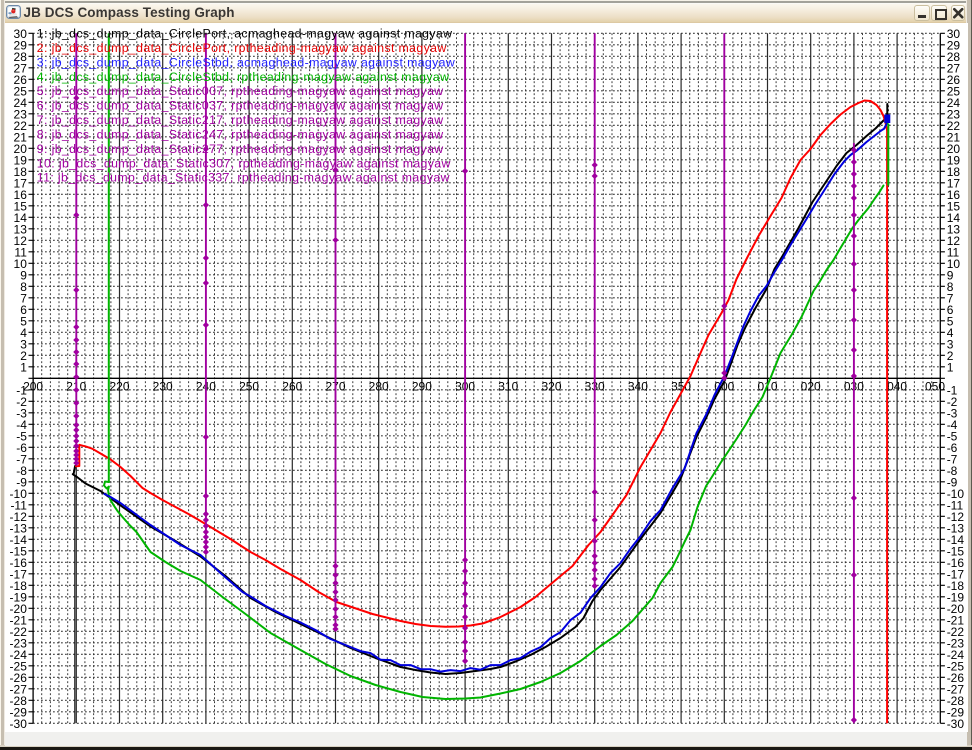 The width and height of the screenshot is (972, 750). What do you see at coordinates (18, 528) in the screenshot?
I see `svg-text: -13` at bounding box center [18, 528].